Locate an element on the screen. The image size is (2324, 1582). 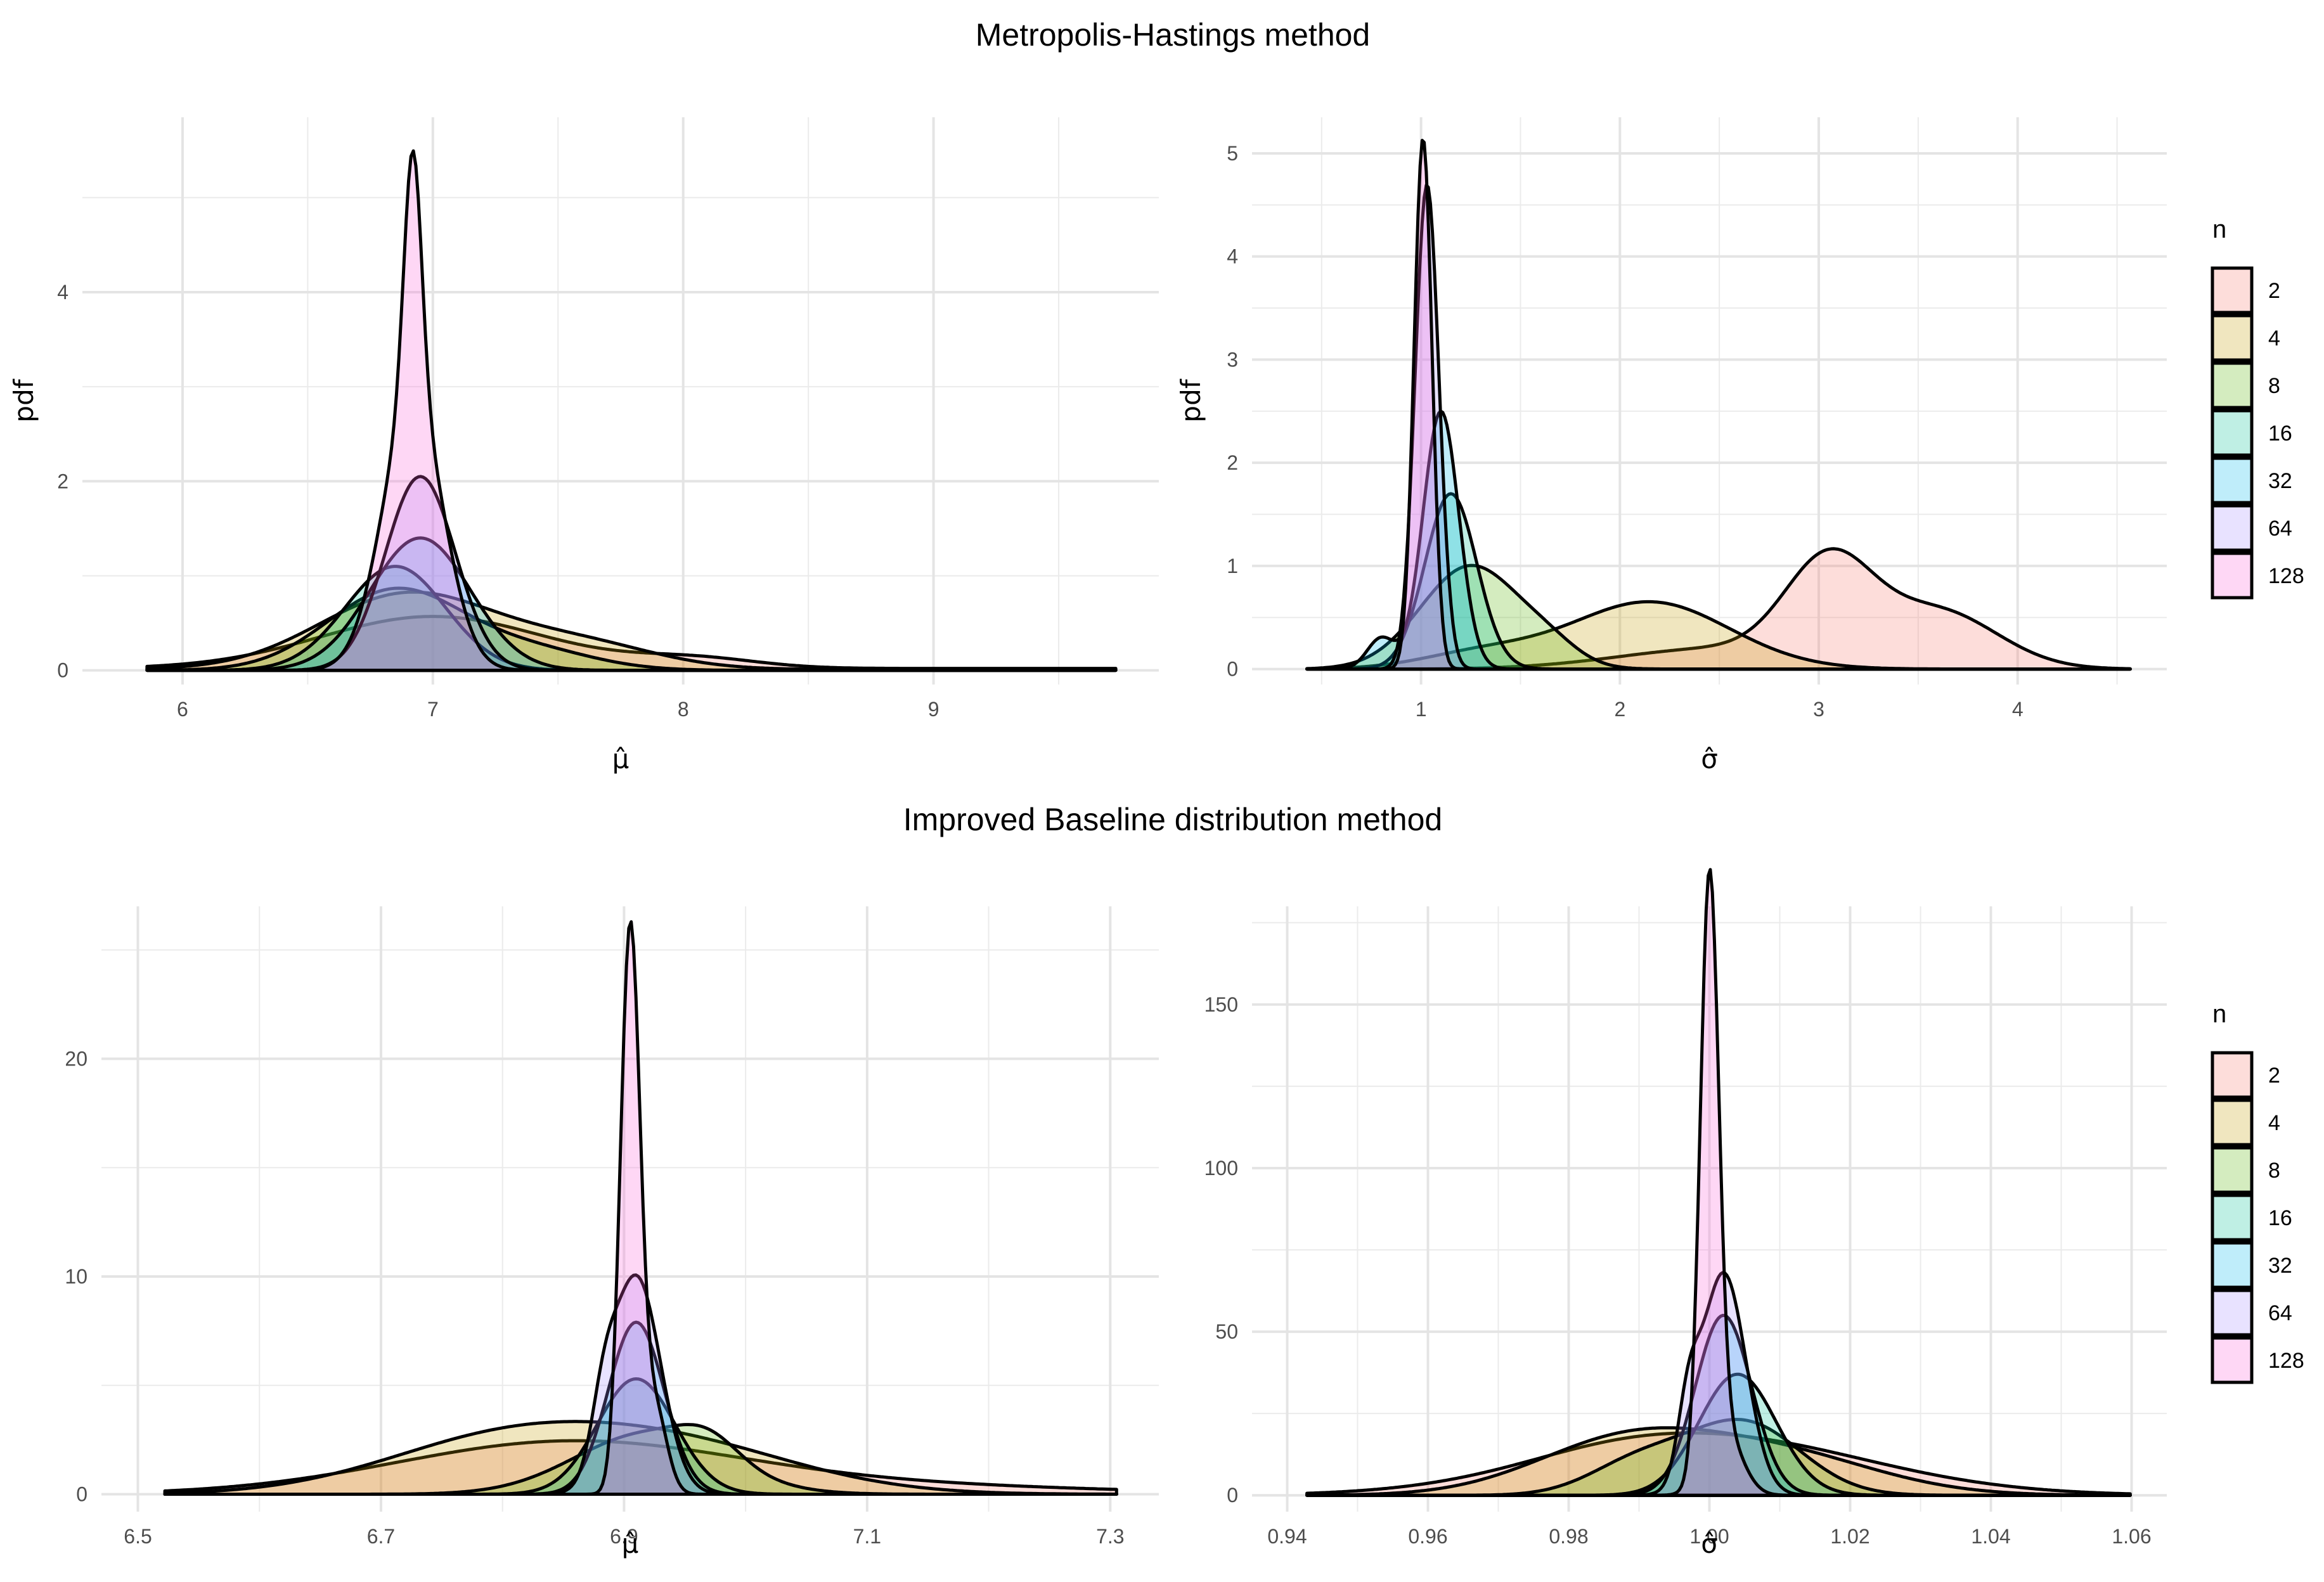
x-tick-label: 7.3 is located at coordinates (1110, 1536).